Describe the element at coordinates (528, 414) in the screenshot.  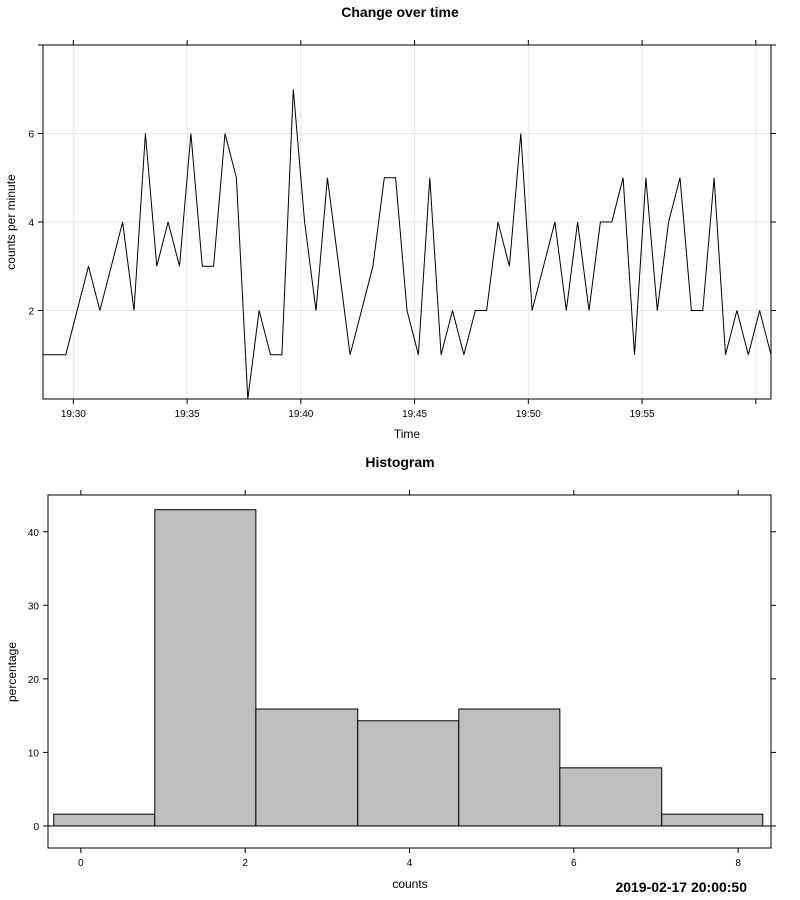
I see `x-tick-label: 19:50` at that location.